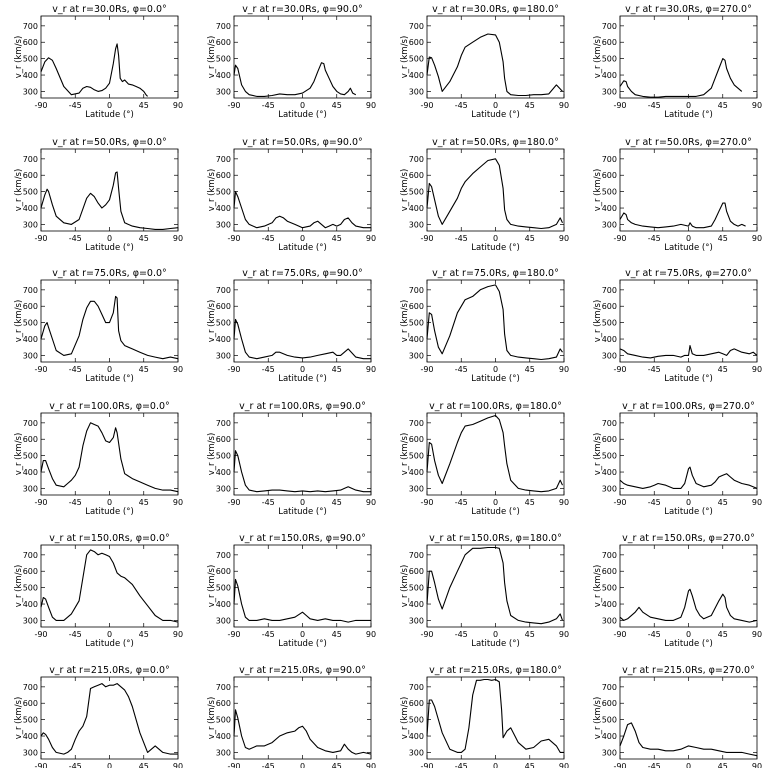 The height and width of the screenshot is (768, 768). I want to click on panel-title: v_r at r=75.0Rs, φ=180.0°, so click(495, 273).